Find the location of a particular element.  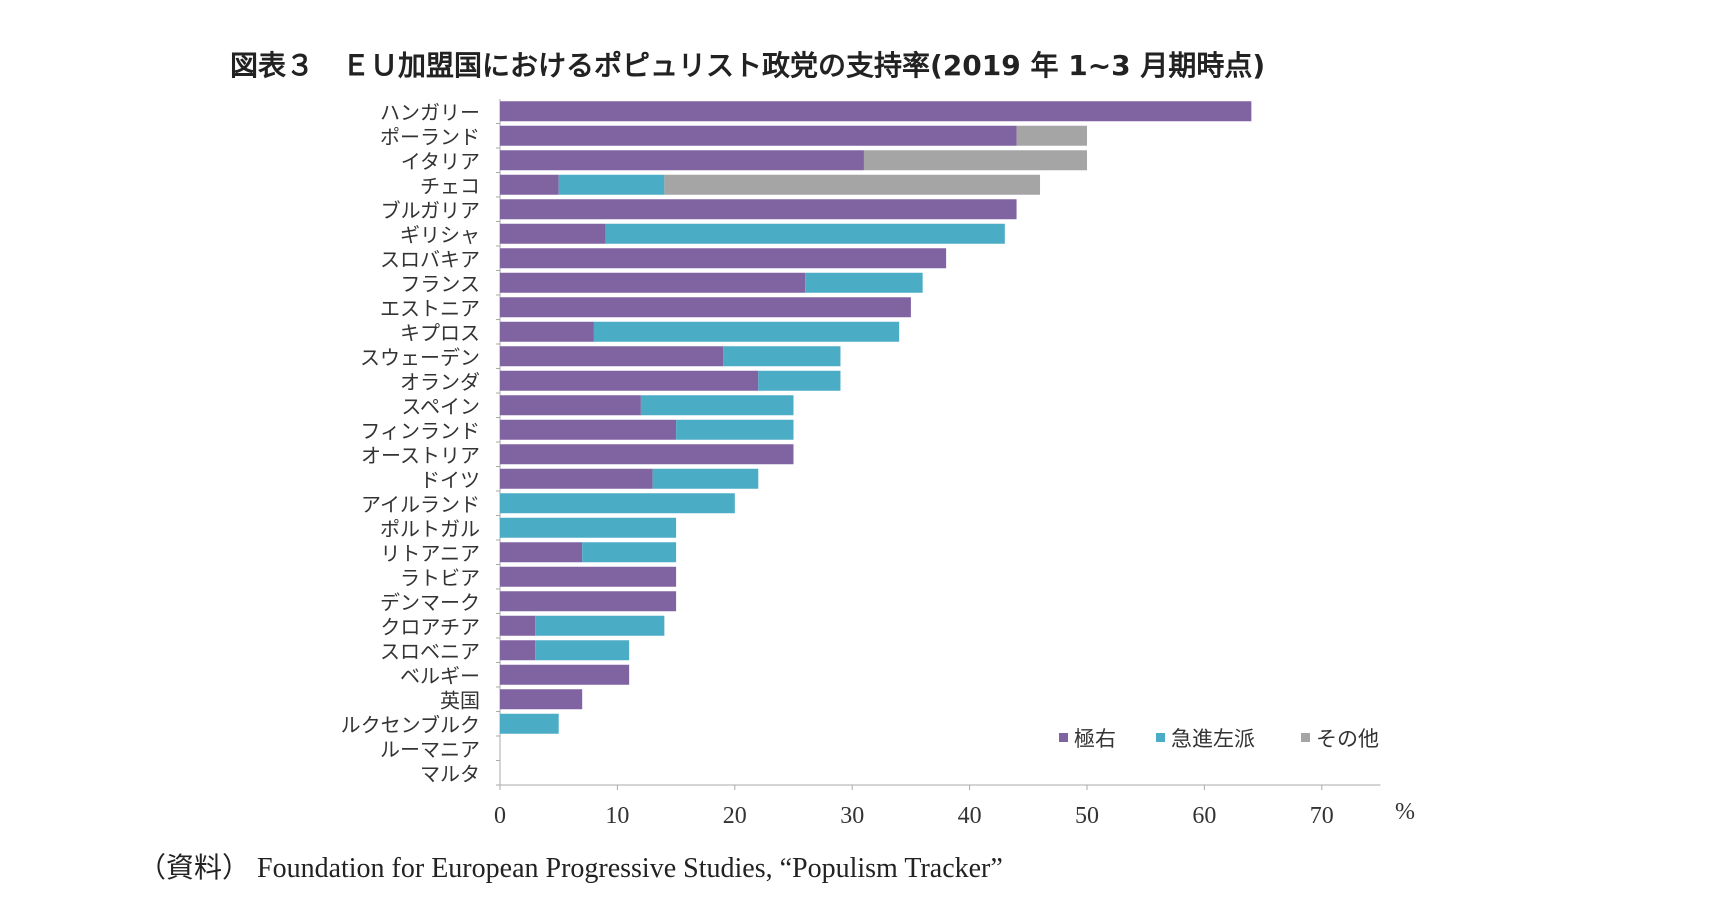

x-tick-label: 50 is located at coordinates (1087, 816).